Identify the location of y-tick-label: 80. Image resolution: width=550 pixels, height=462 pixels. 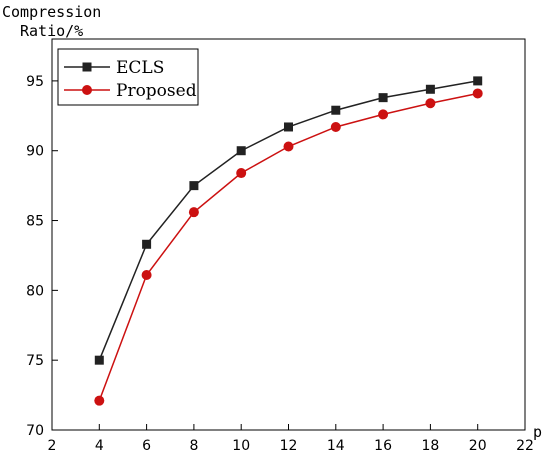
(35, 291).